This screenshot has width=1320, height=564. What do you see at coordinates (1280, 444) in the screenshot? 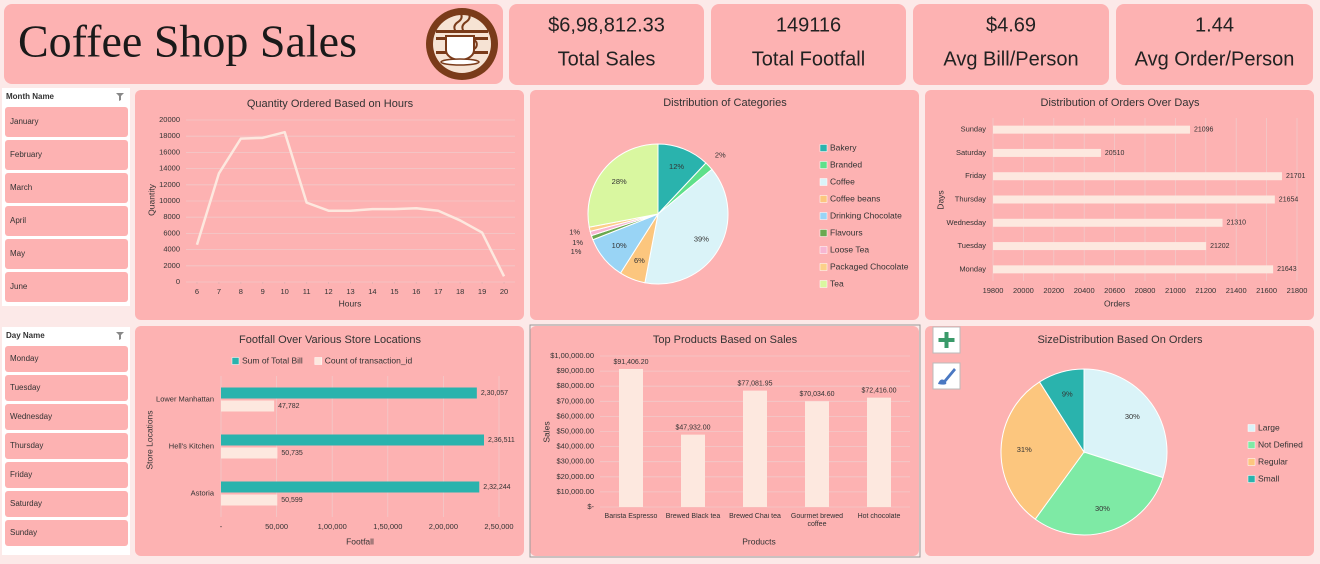
I see `legend-label: Not Defined` at bounding box center [1280, 444].